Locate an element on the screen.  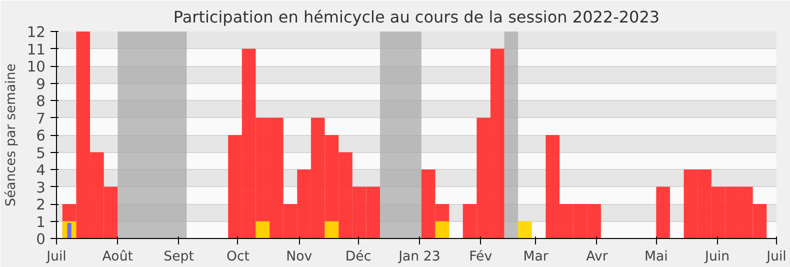
y-tick-label: 7 is located at coordinates (41, 119).